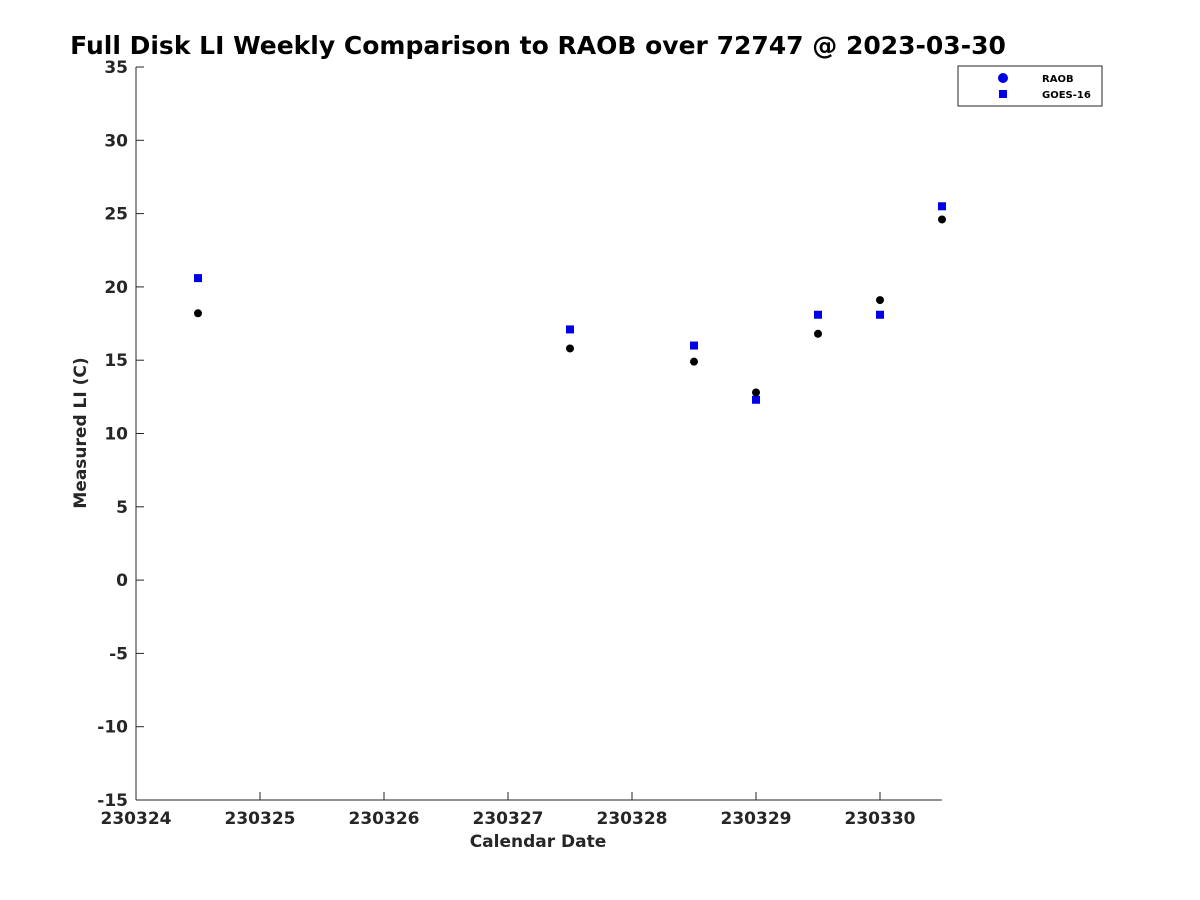  Describe the element at coordinates (122, 508) in the screenshot. I see `y-tick-label: 5` at that location.